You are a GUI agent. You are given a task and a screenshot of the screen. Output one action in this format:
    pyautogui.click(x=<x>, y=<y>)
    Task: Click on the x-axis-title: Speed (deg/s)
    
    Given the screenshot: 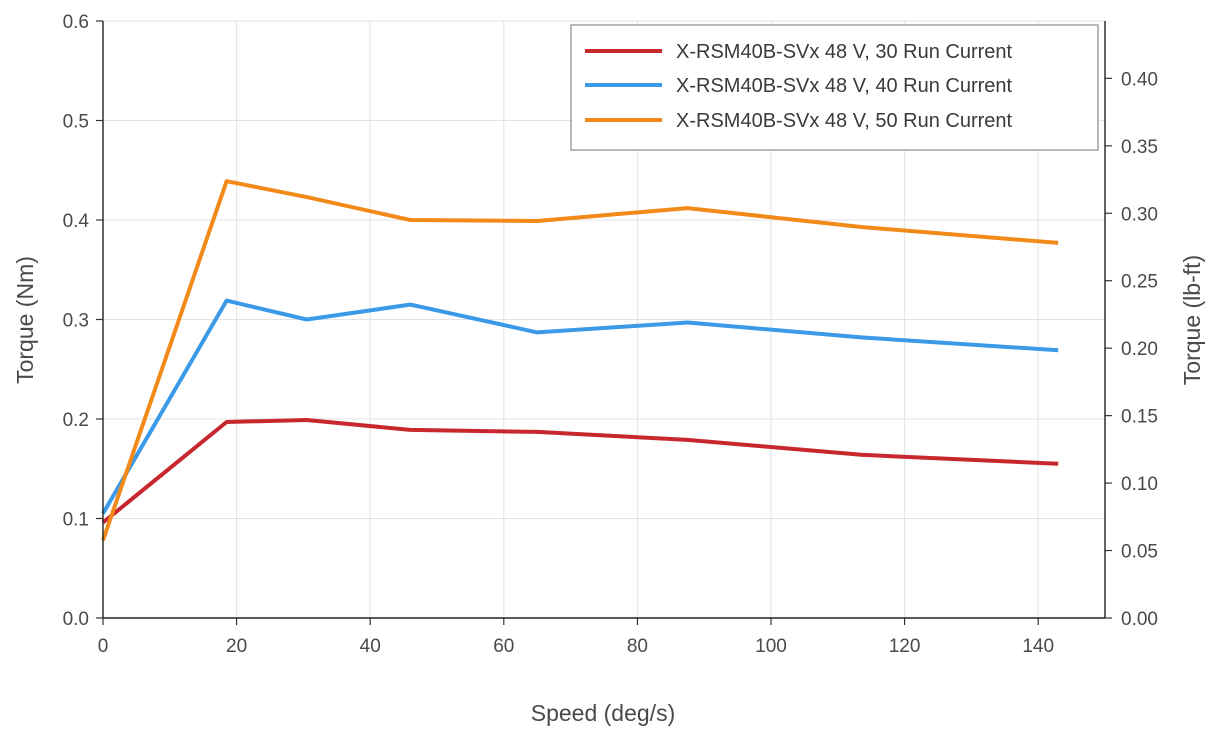 What is the action you would take?
    pyautogui.click(x=603, y=713)
    